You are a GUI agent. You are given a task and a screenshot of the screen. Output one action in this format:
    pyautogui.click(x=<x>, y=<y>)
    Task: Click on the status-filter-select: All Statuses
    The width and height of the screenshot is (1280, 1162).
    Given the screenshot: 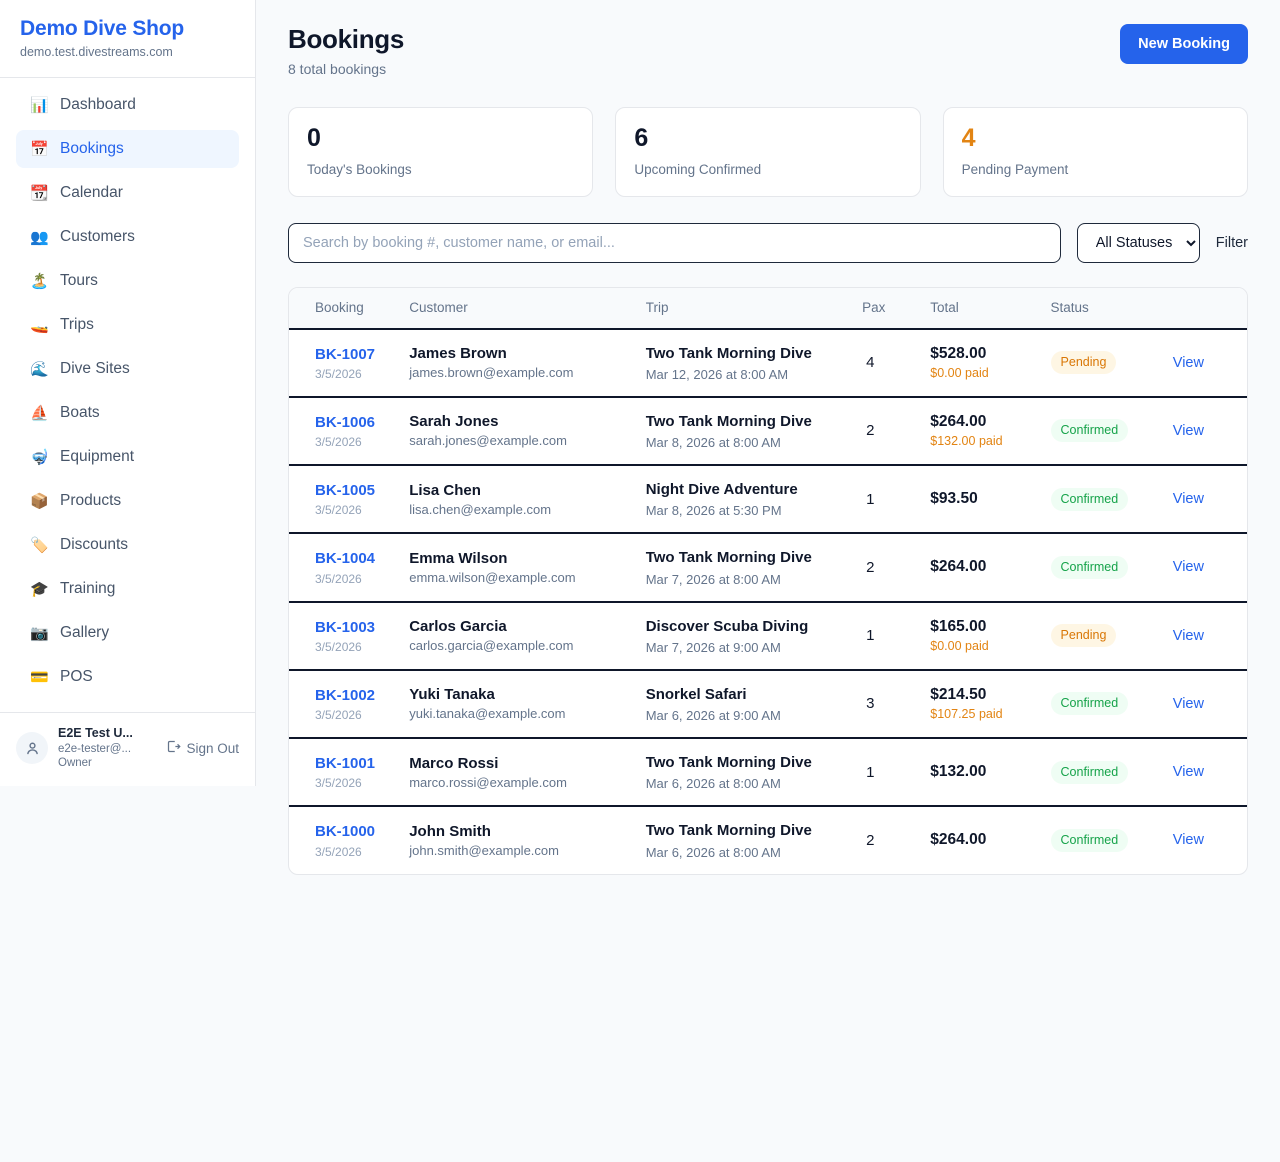 What is the action you would take?
    pyautogui.click(x=1138, y=242)
    